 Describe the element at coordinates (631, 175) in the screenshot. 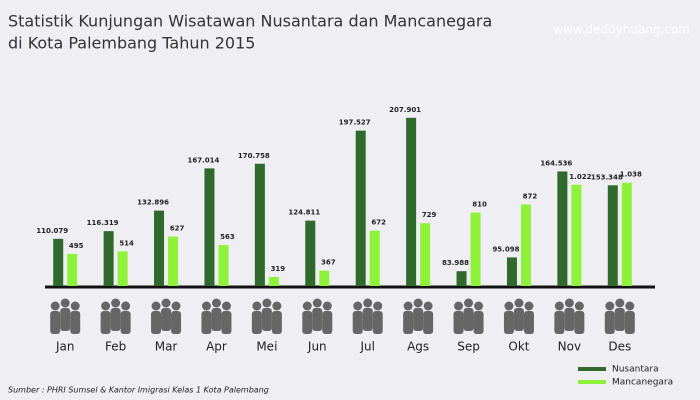

I see `value-label: 1.038` at that location.